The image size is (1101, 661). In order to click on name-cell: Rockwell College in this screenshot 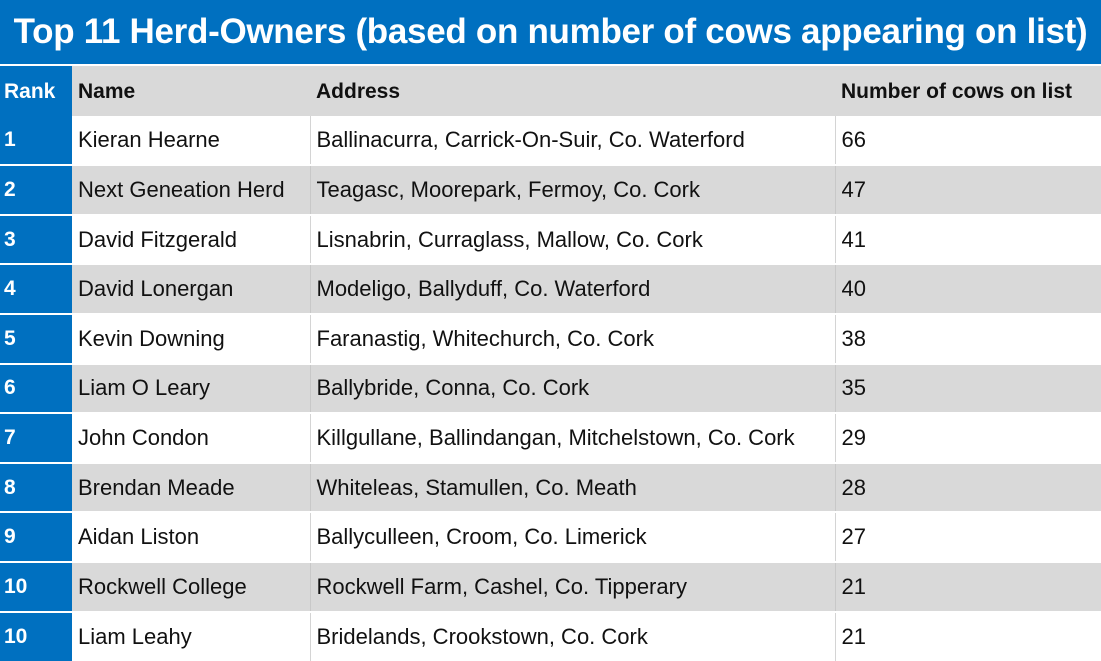, I will do `click(191, 586)`.